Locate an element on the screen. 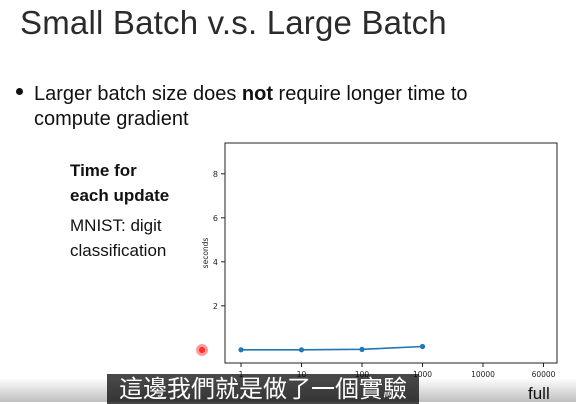 The image size is (576, 404). y-tick-label: 8 is located at coordinates (215, 174).